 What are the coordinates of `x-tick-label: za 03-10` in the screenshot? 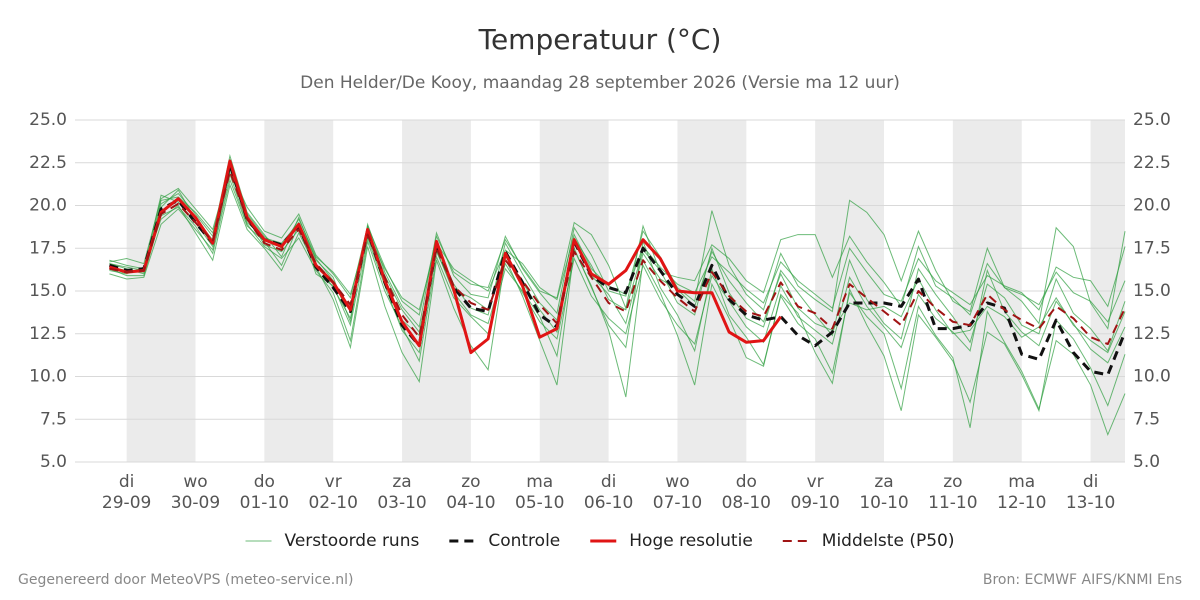 It's located at (401, 492).